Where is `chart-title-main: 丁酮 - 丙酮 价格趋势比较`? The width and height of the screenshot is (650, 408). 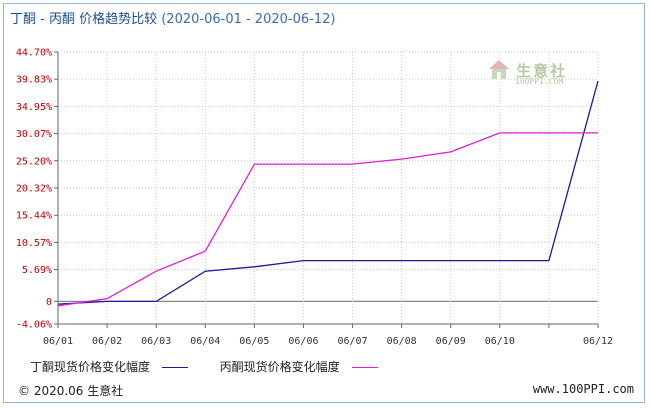
chart-title-main: 丁酮 - 丙酮 价格趋势比较 is located at coordinates (84, 19).